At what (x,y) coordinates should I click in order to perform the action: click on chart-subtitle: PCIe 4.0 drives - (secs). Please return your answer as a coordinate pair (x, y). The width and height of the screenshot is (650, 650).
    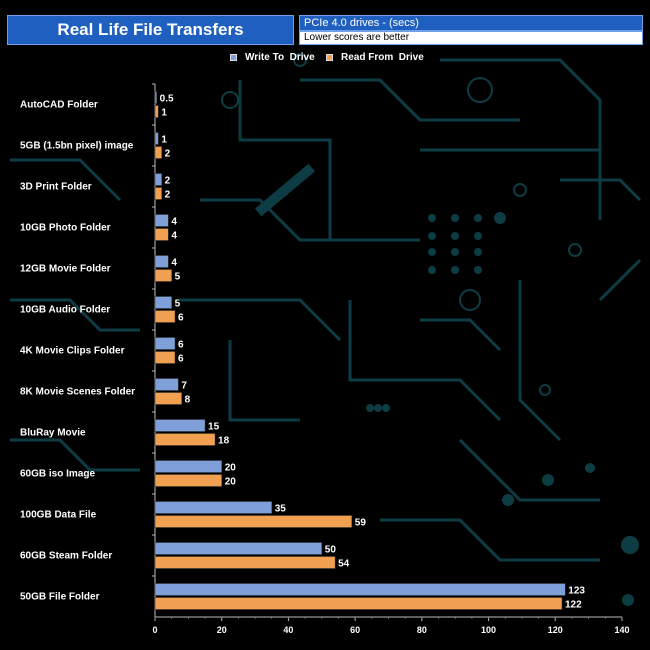
    Looking at the image, I should click on (471, 23).